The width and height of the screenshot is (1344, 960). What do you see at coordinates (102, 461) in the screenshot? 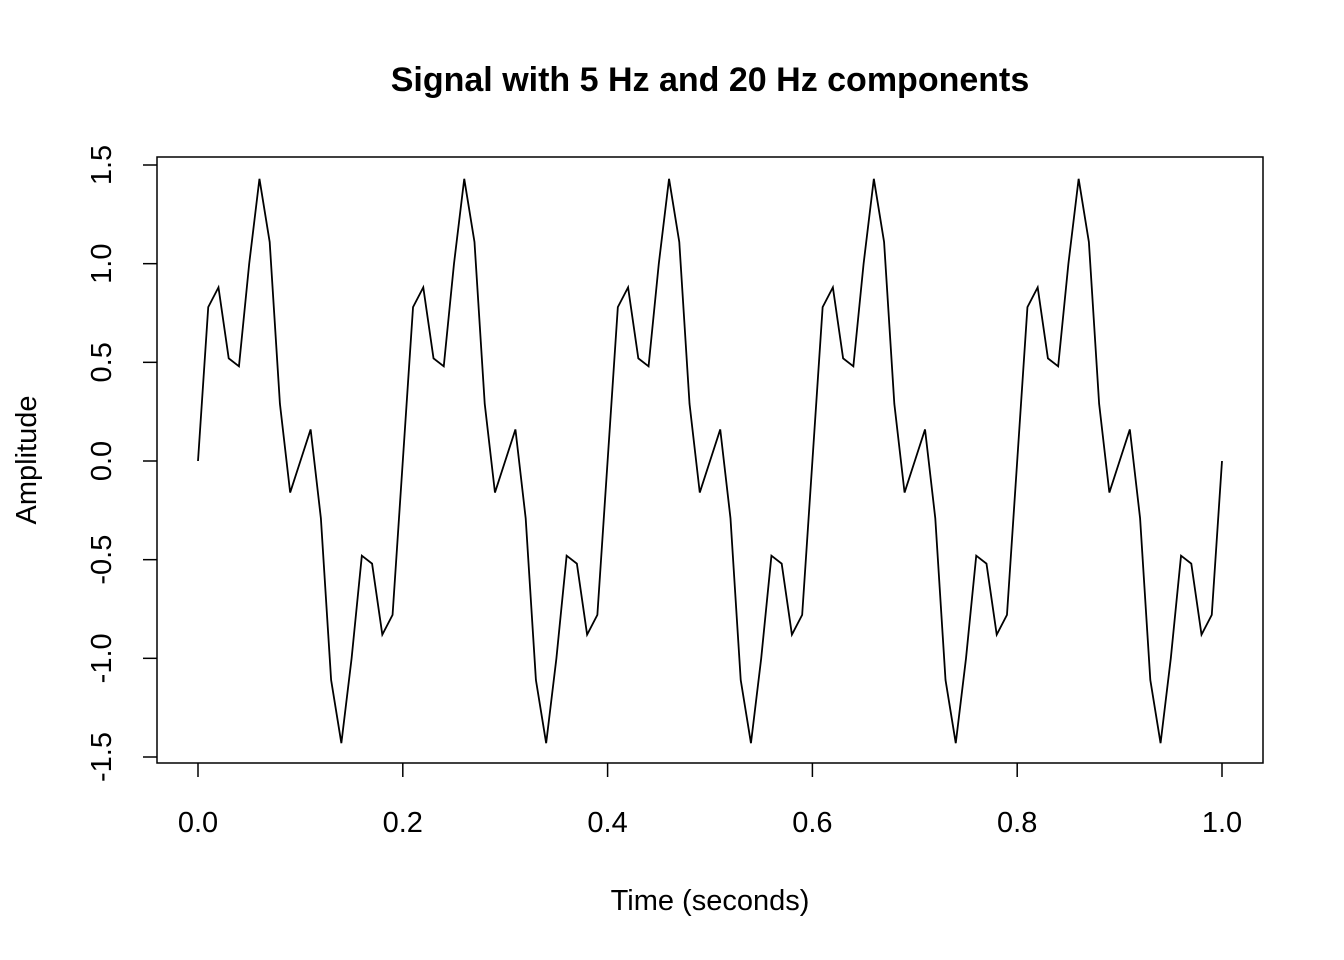
I see `y-tick-label: 0.0` at bounding box center [102, 461].